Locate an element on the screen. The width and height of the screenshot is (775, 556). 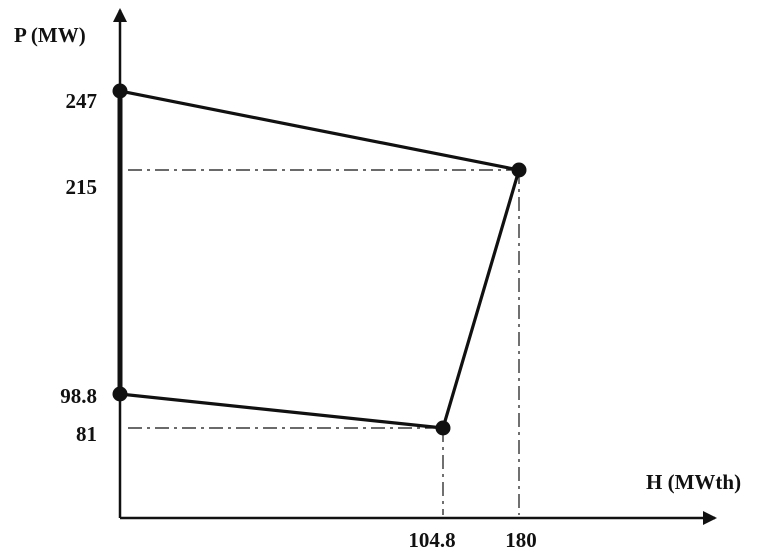
corner-point-0-98.8 is located at coordinates (120, 394).